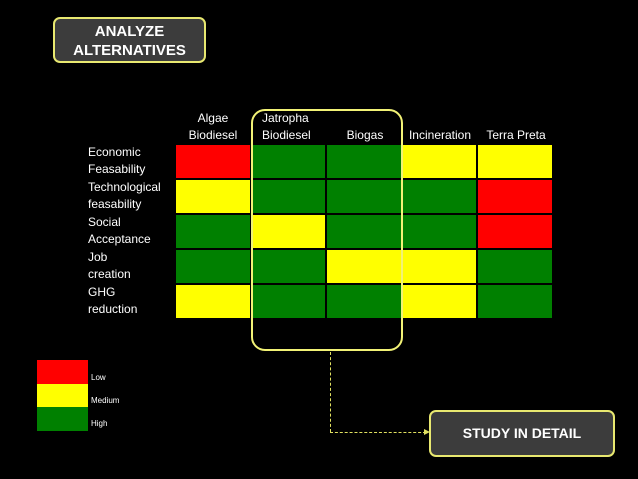  What do you see at coordinates (131, 301) in the screenshot?
I see `row-label-ghg-reduction: GHG reduction` at bounding box center [131, 301].